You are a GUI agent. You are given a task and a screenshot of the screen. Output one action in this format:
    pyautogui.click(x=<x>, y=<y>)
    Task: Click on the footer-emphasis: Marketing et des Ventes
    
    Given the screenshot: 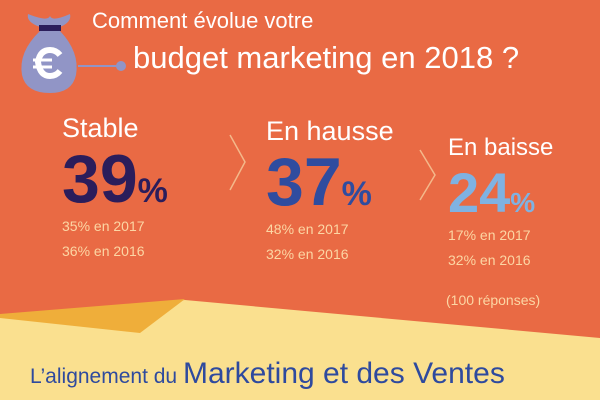 What is the action you would take?
    pyautogui.click(x=343, y=373)
    